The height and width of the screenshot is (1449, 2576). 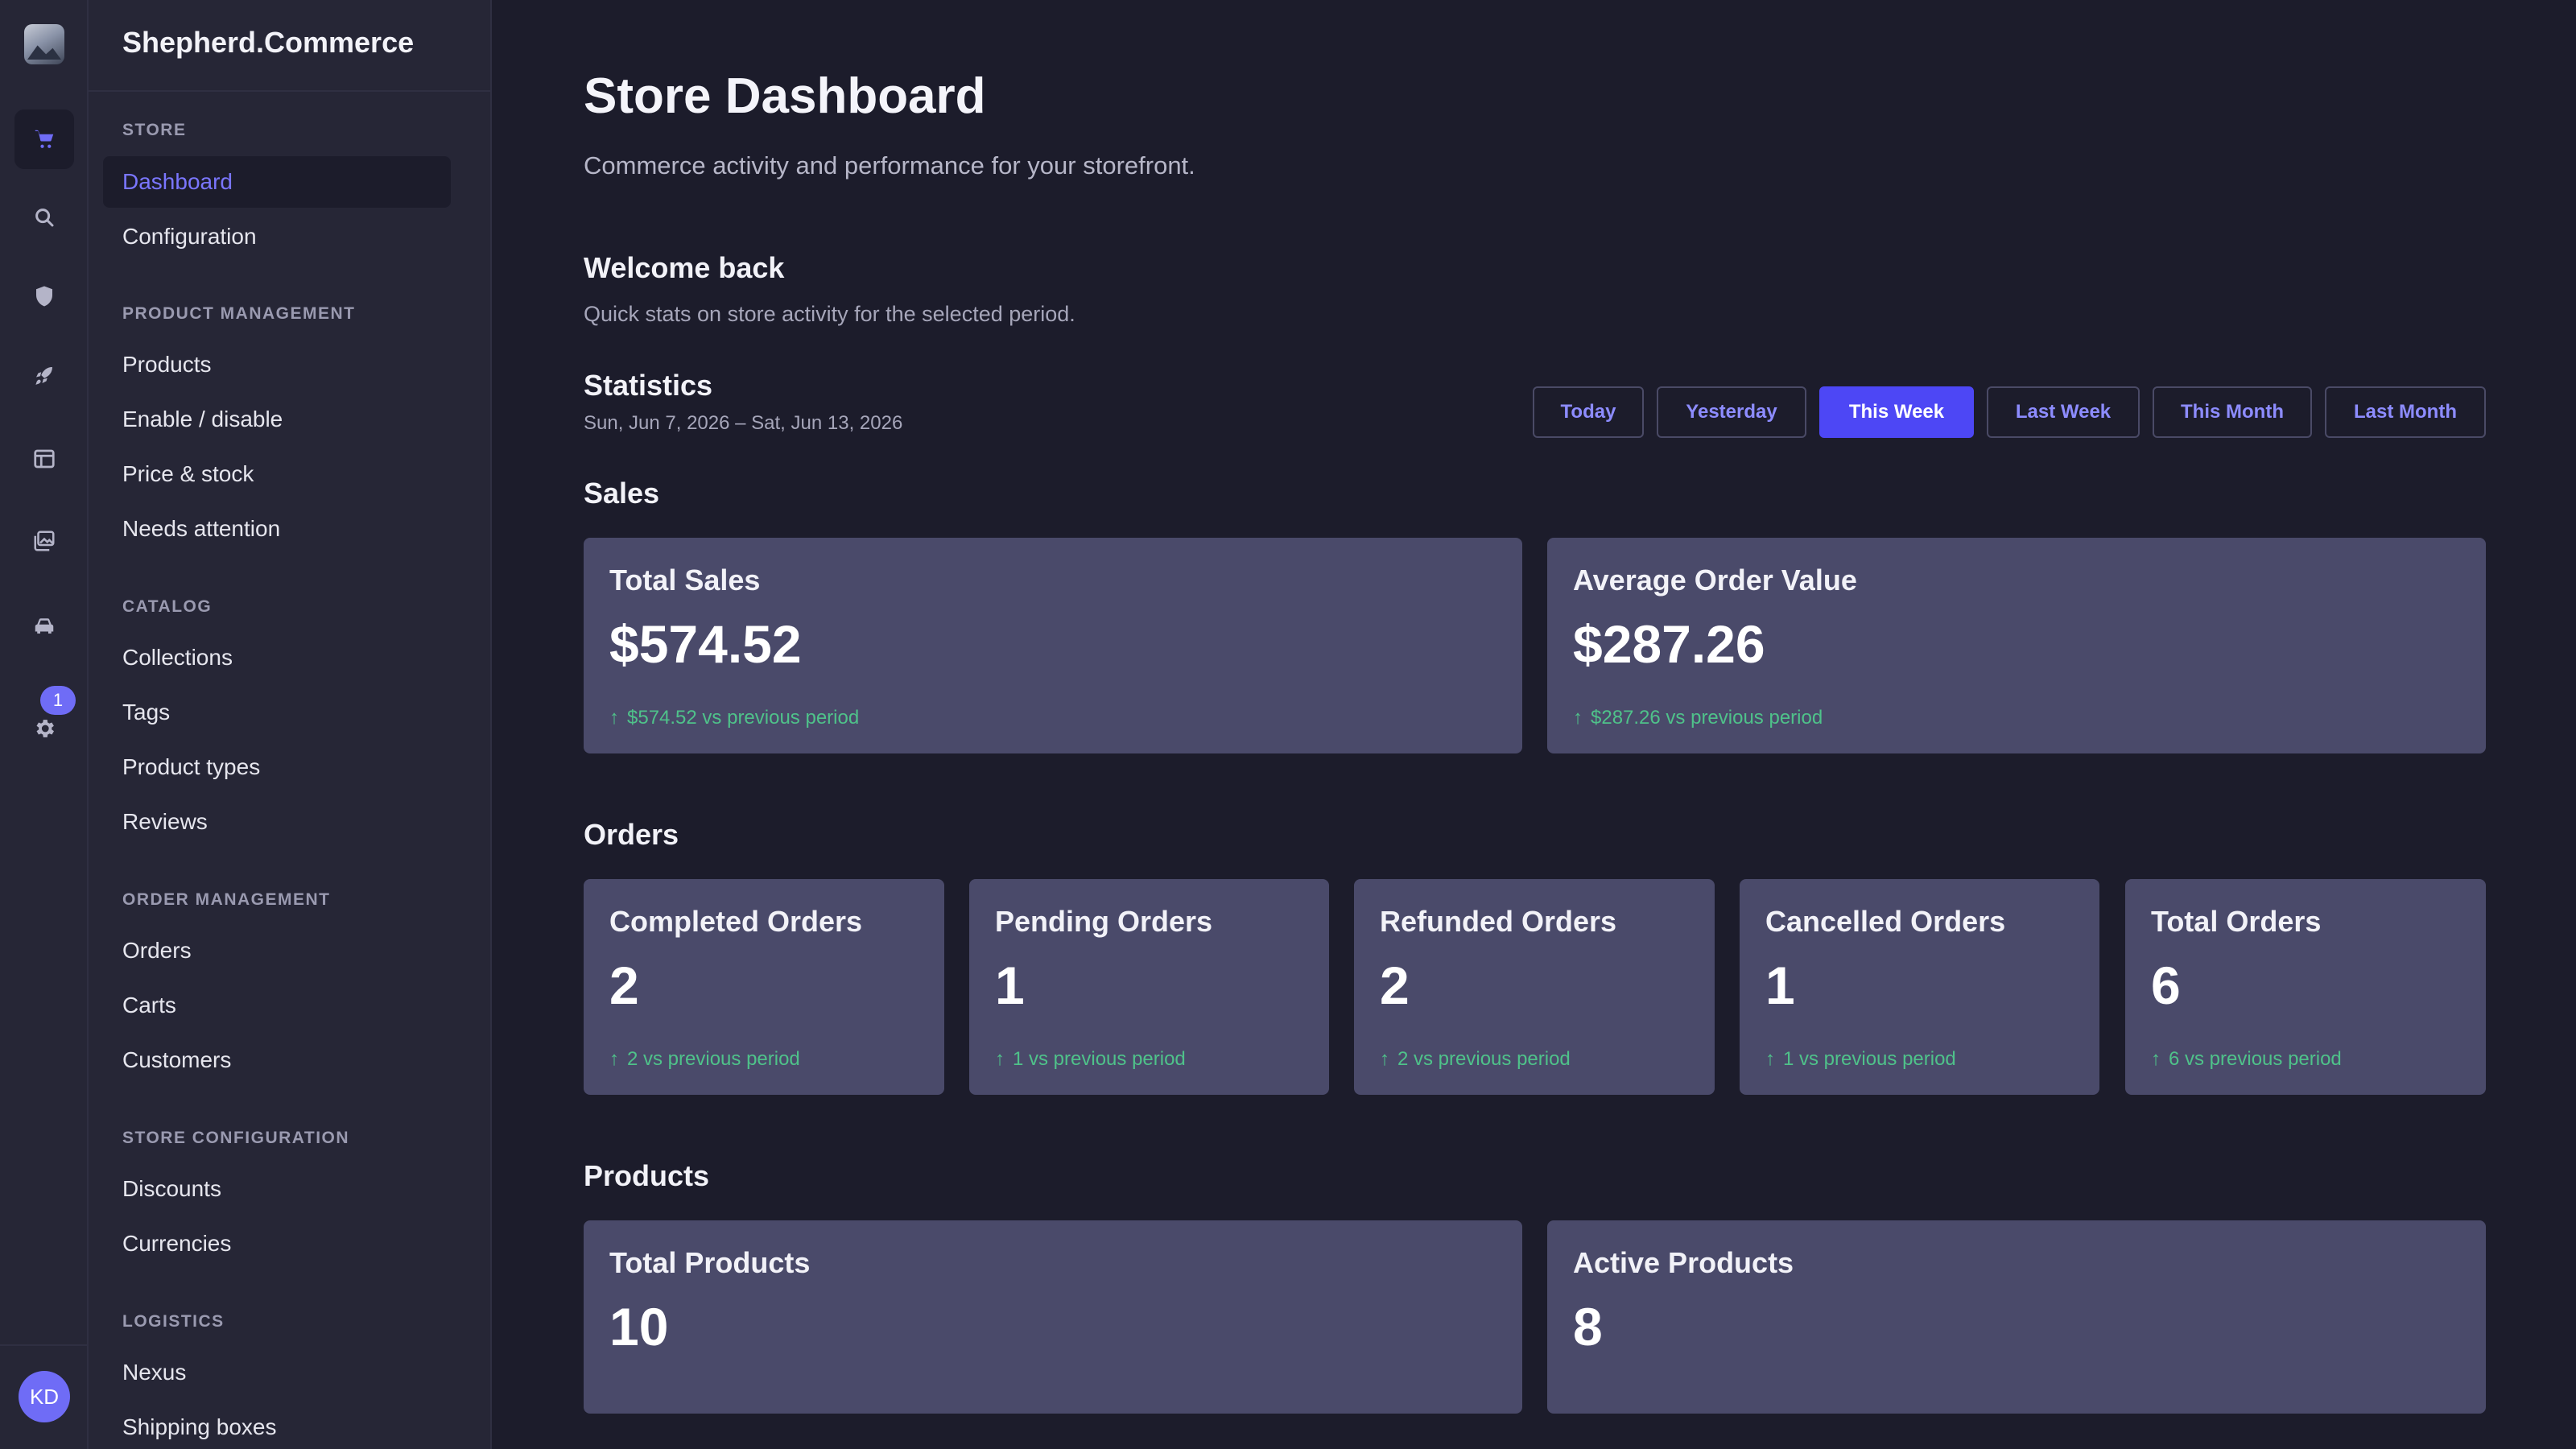 What do you see at coordinates (1534, 987) in the screenshot?
I see `refunded-orders-card: Refunded Orders 2 ↑ 2 vs previous period` at bounding box center [1534, 987].